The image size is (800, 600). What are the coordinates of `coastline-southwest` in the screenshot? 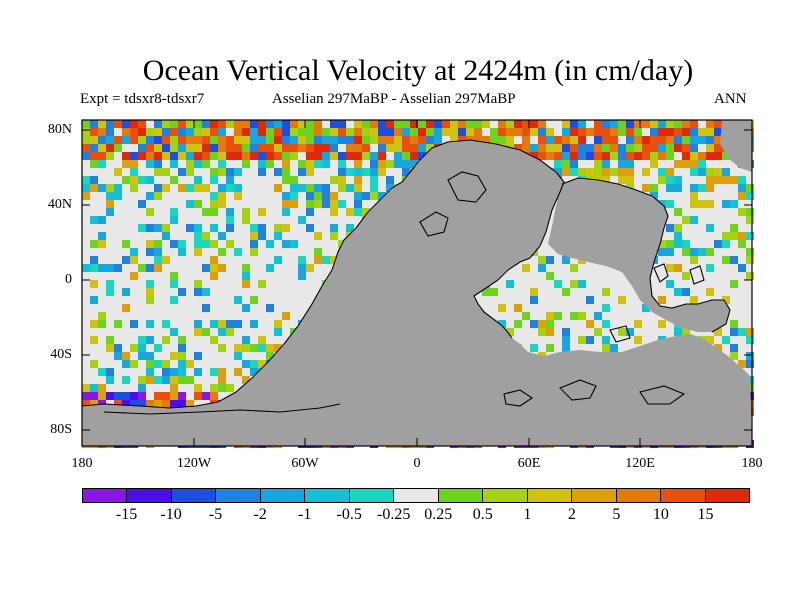 It's located at (207, 339).